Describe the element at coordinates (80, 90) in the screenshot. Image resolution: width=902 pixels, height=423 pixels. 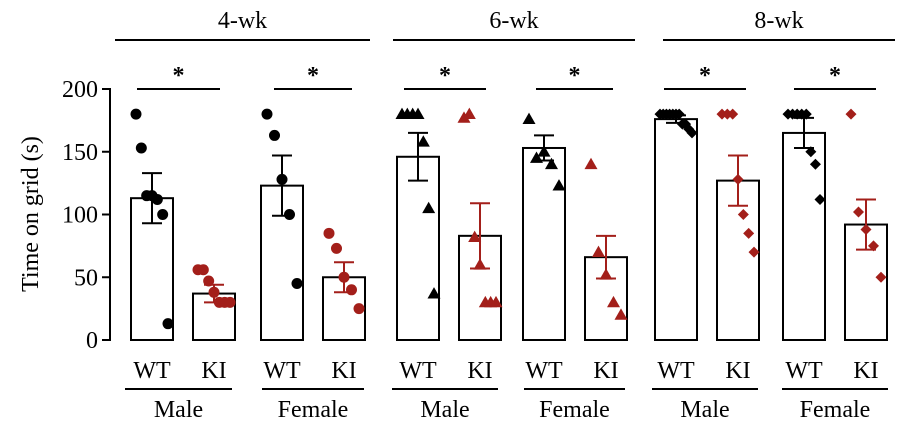
I see `y-tick-label: 200` at that location.